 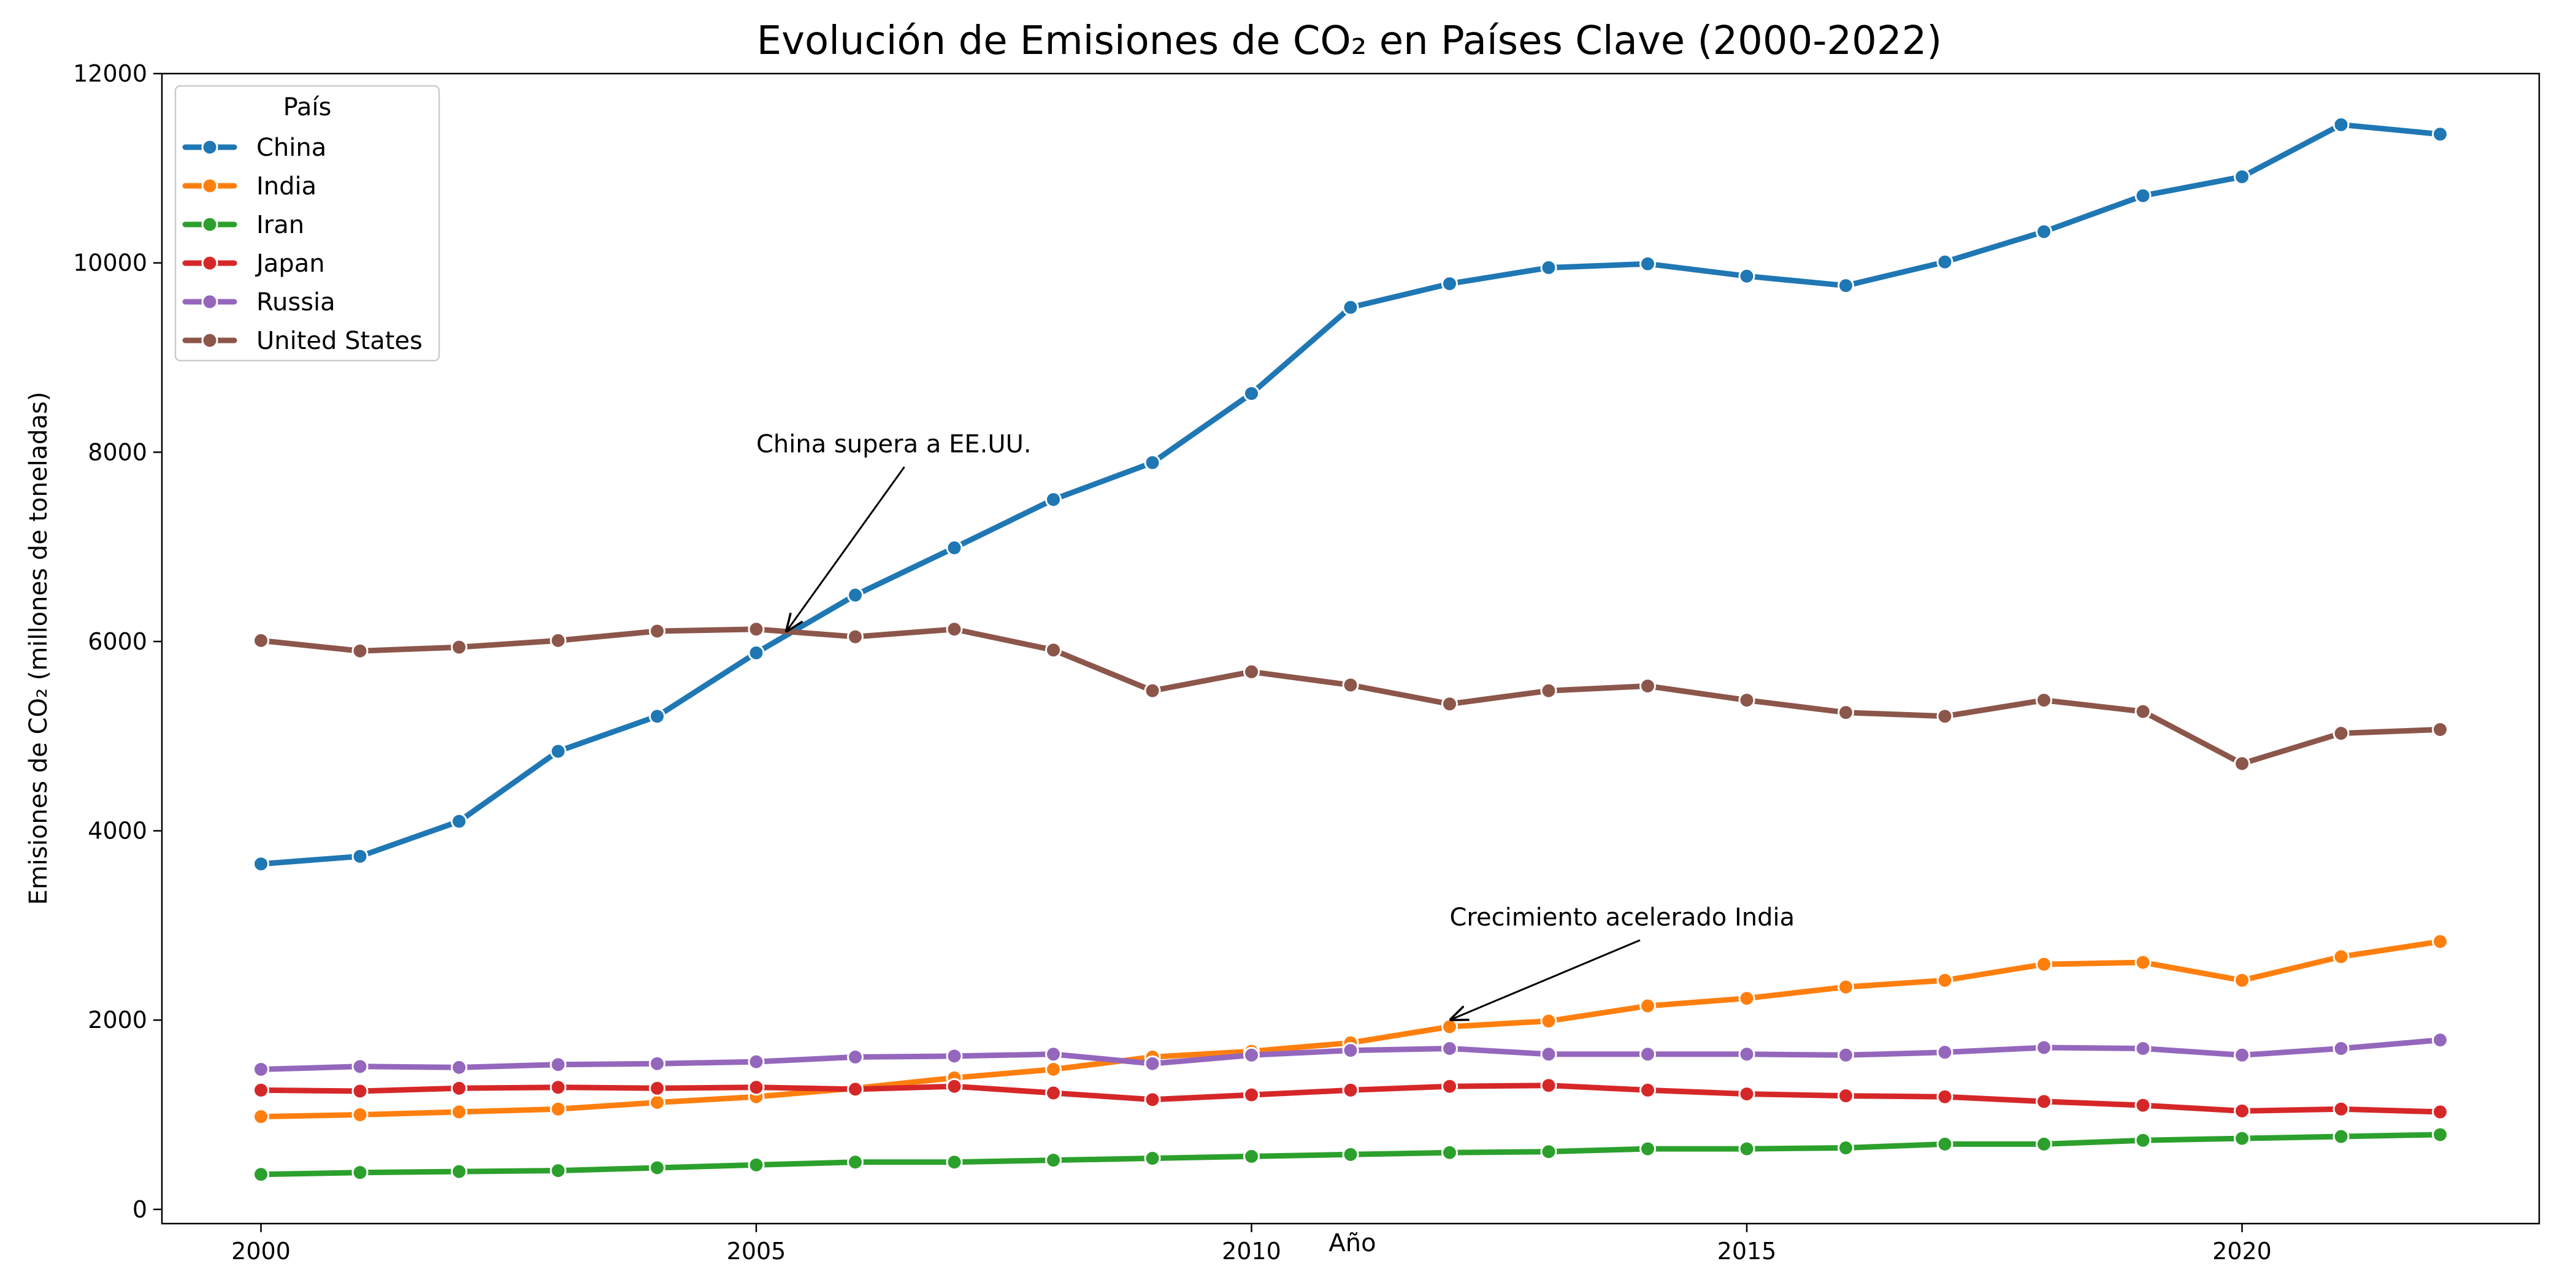 What do you see at coordinates (1251, 1251) in the screenshot?
I see `x-tick-label: 2010` at bounding box center [1251, 1251].